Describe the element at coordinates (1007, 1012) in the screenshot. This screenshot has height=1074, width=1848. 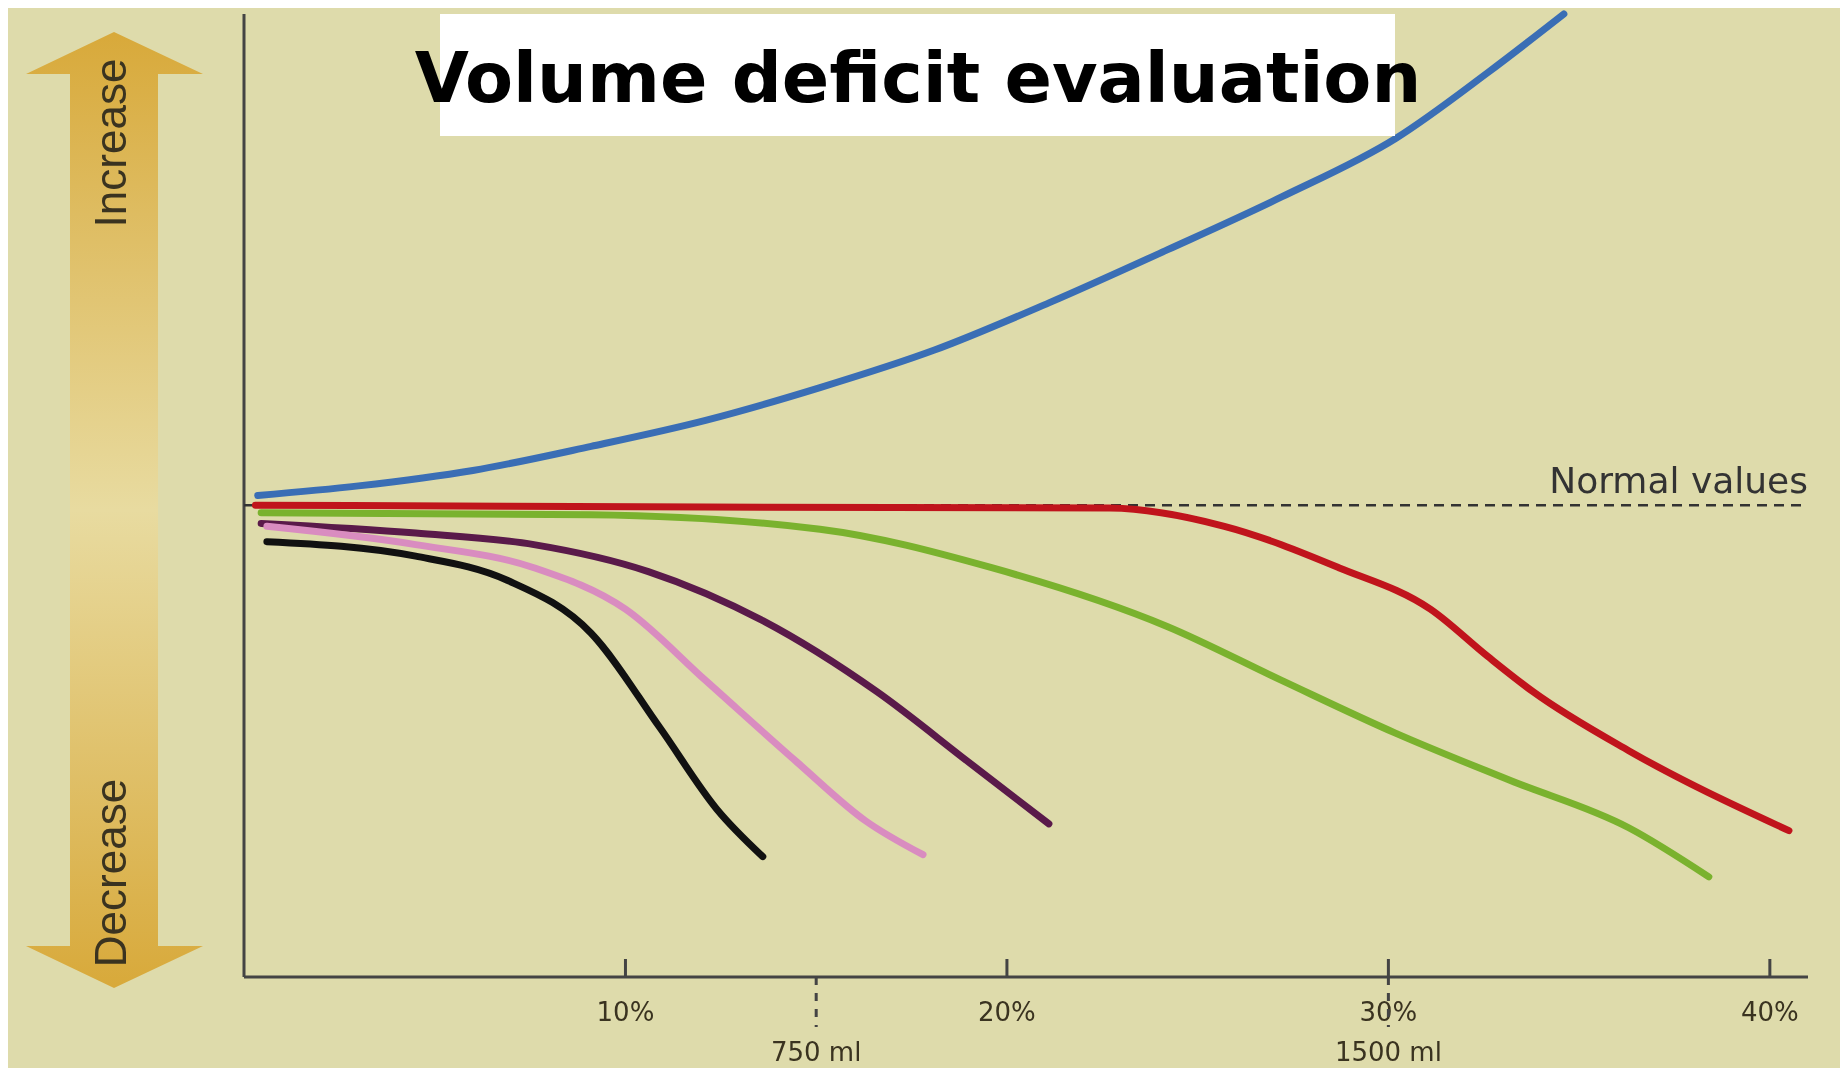
I see `x-tick-label: 20%` at that location.